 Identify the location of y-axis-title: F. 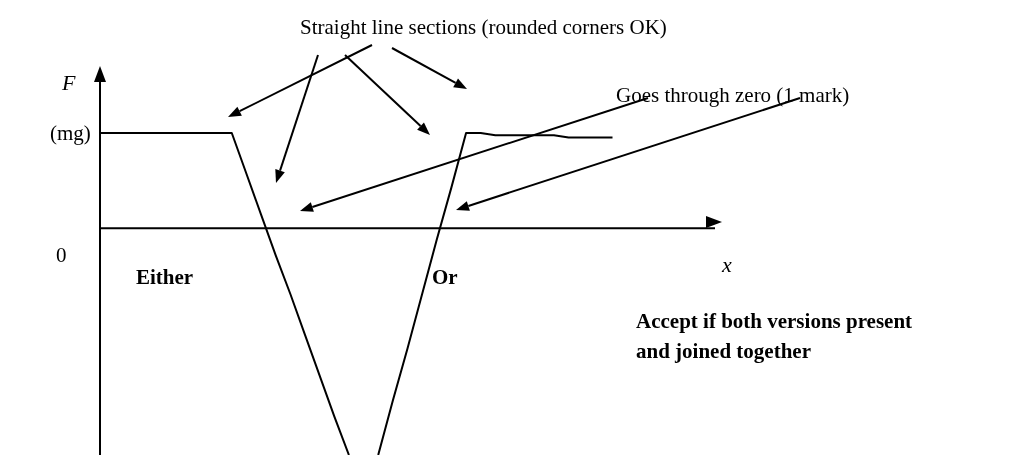
(69, 83).